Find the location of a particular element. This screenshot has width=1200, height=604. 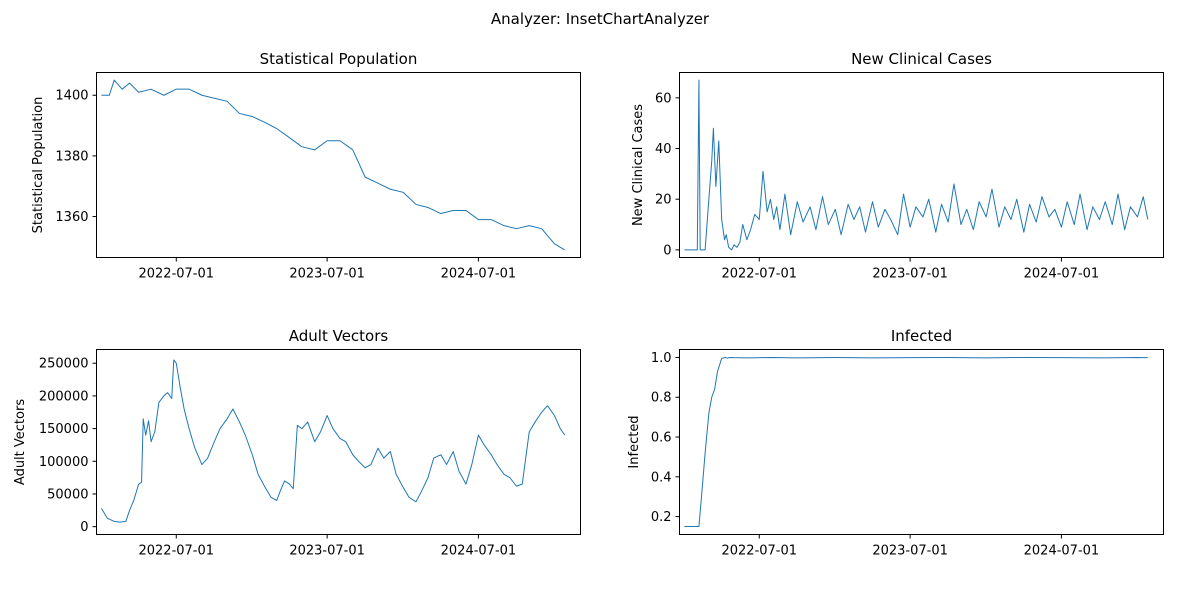

y-axis-label: Infected is located at coordinates (634, 441).